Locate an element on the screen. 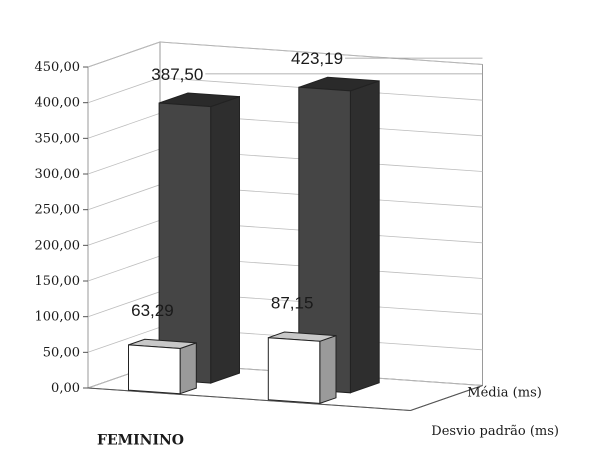 This screenshot has height=468, width=612. y-tick-label: 300,00 is located at coordinates (58, 174).